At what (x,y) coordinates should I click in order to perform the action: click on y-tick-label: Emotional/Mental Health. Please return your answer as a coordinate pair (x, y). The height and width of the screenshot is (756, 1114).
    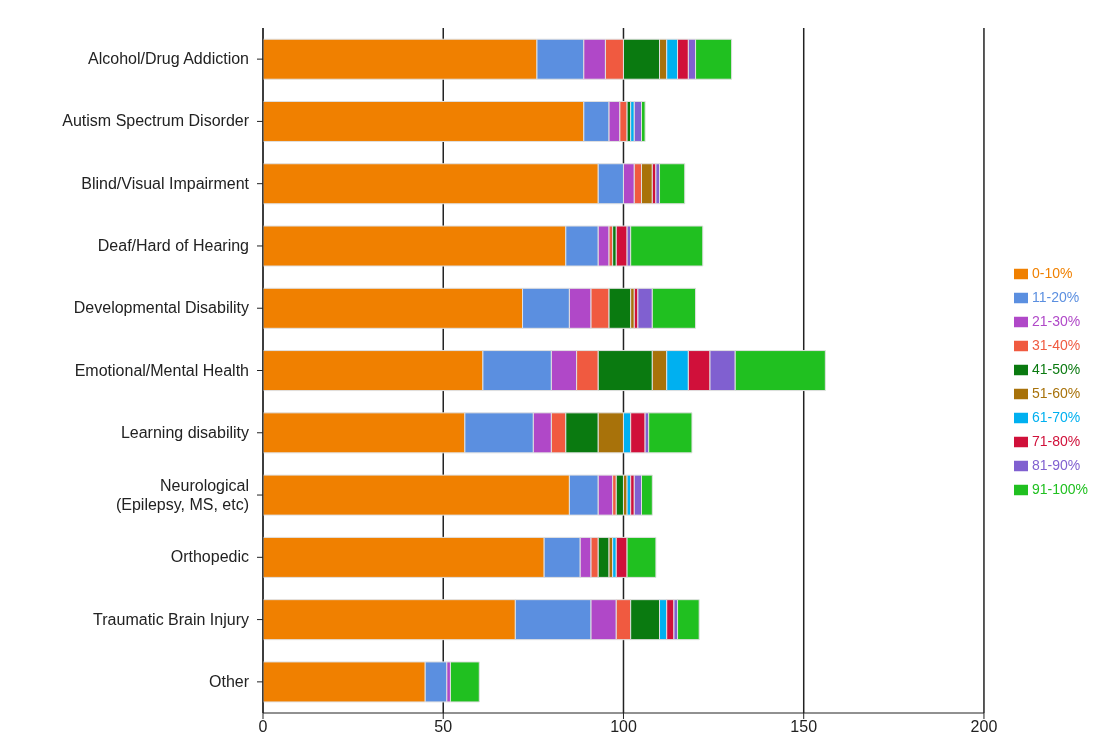
    Looking at the image, I should click on (161, 370).